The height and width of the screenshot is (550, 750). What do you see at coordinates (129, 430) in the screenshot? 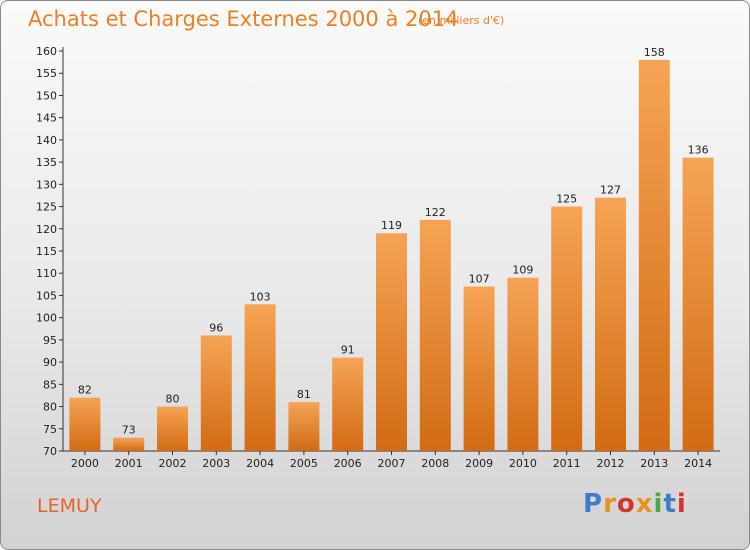
I see `data-label: 73` at bounding box center [129, 430].